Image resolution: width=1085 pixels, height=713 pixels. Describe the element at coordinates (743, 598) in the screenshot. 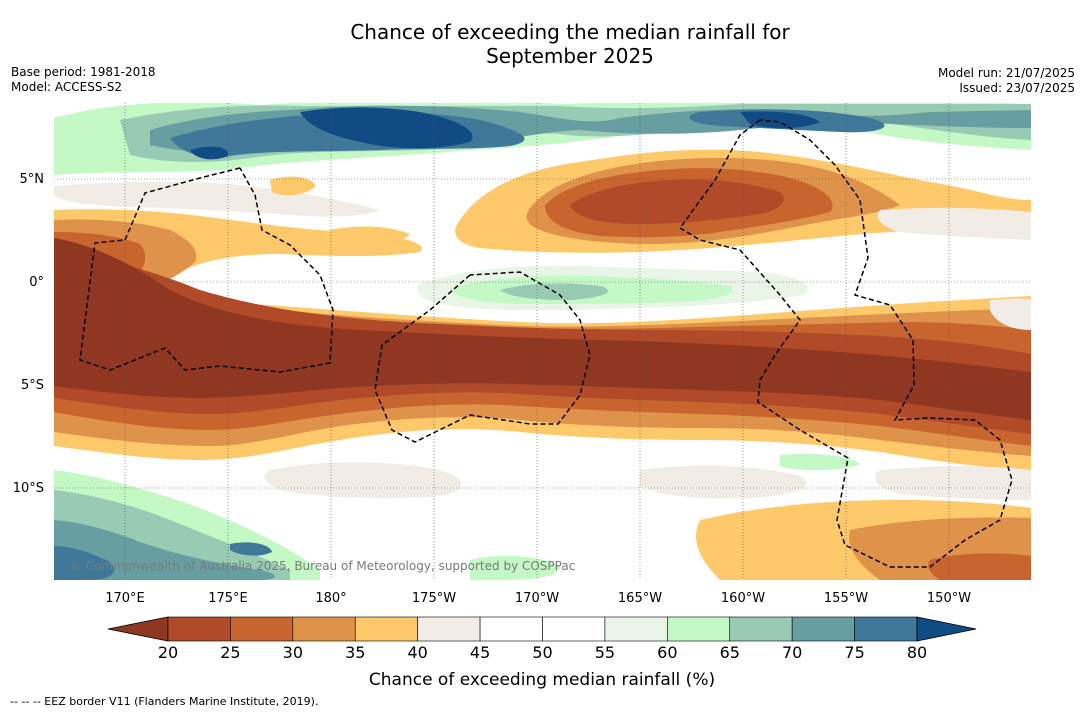

I see `lon-label-160w: 160°W` at that location.